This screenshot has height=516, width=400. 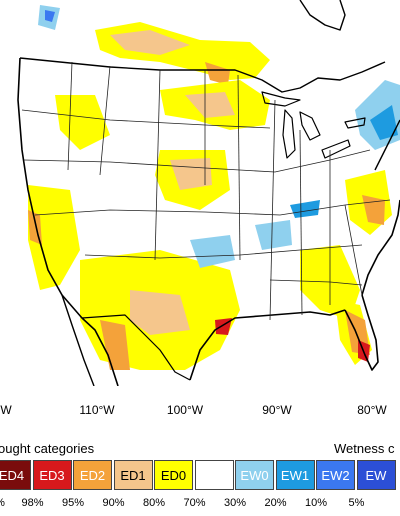 What do you see at coordinates (32, 503) in the screenshot?
I see `percentile-label: 98%` at bounding box center [32, 503].